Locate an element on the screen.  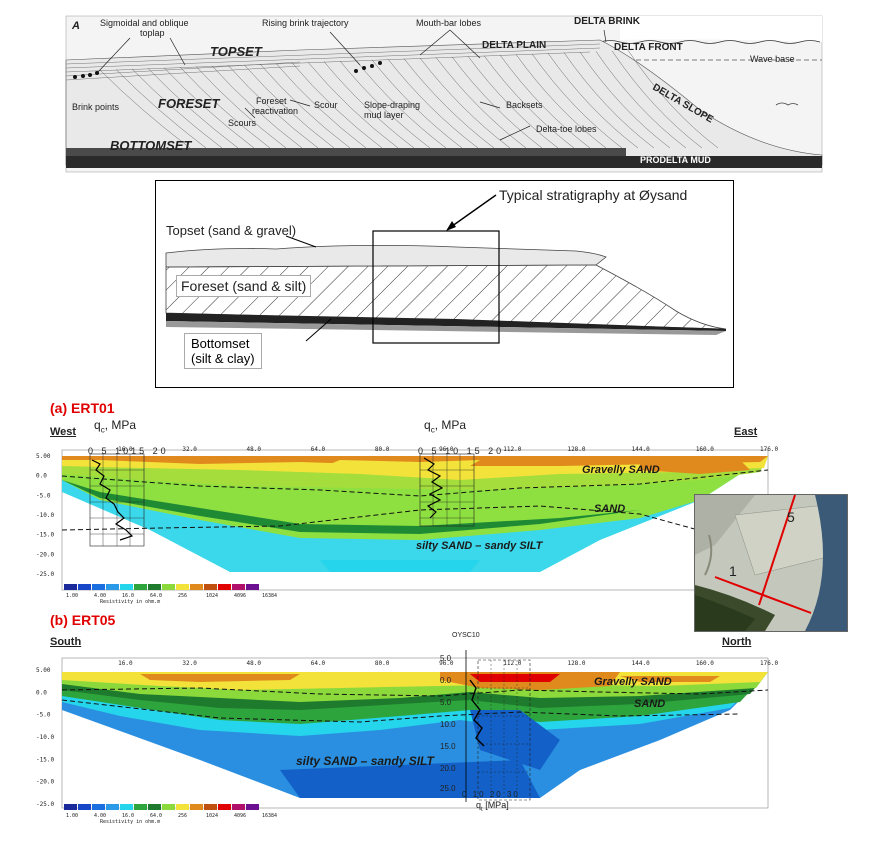
label-mouthbar: Mouth-bar lobes is located at coordinates (449, 23).